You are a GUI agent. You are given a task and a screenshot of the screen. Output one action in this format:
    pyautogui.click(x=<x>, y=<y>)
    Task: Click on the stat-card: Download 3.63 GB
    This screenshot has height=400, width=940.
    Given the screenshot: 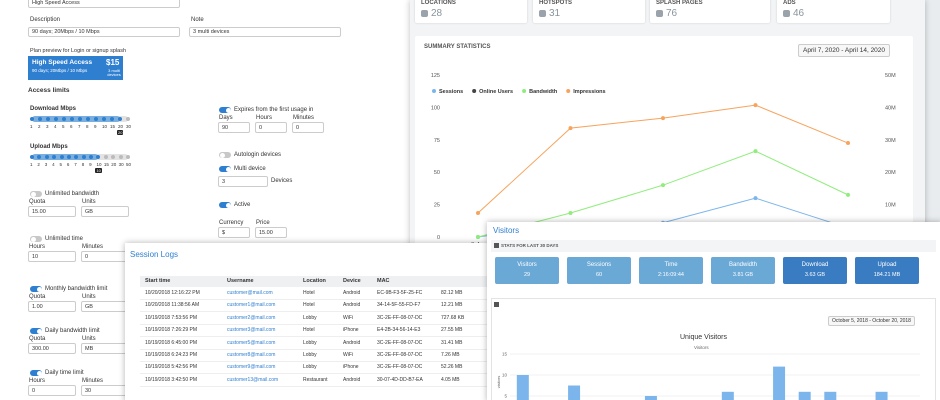 What is the action you would take?
    pyautogui.click(x=815, y=270)
    